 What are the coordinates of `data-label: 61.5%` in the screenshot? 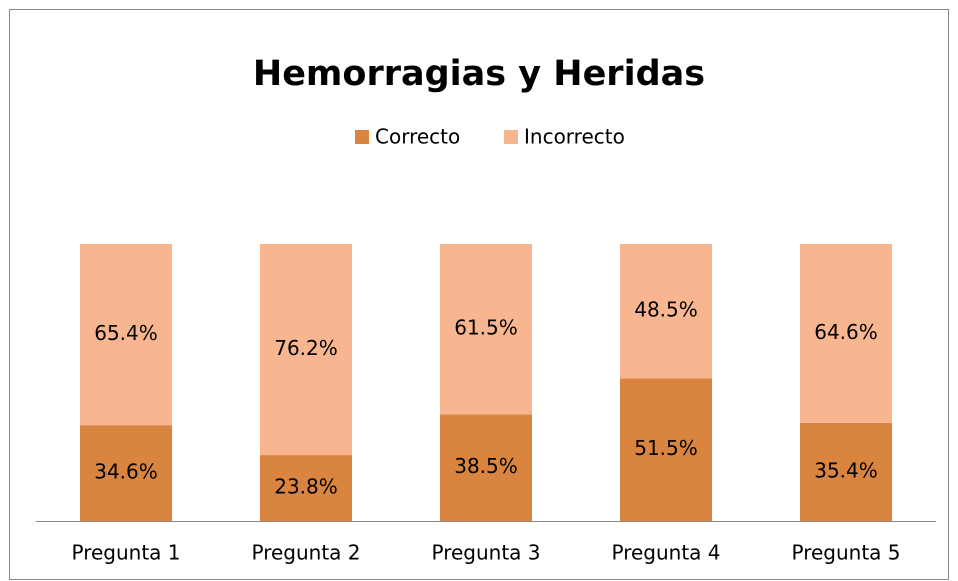 It's located at (486, 328).